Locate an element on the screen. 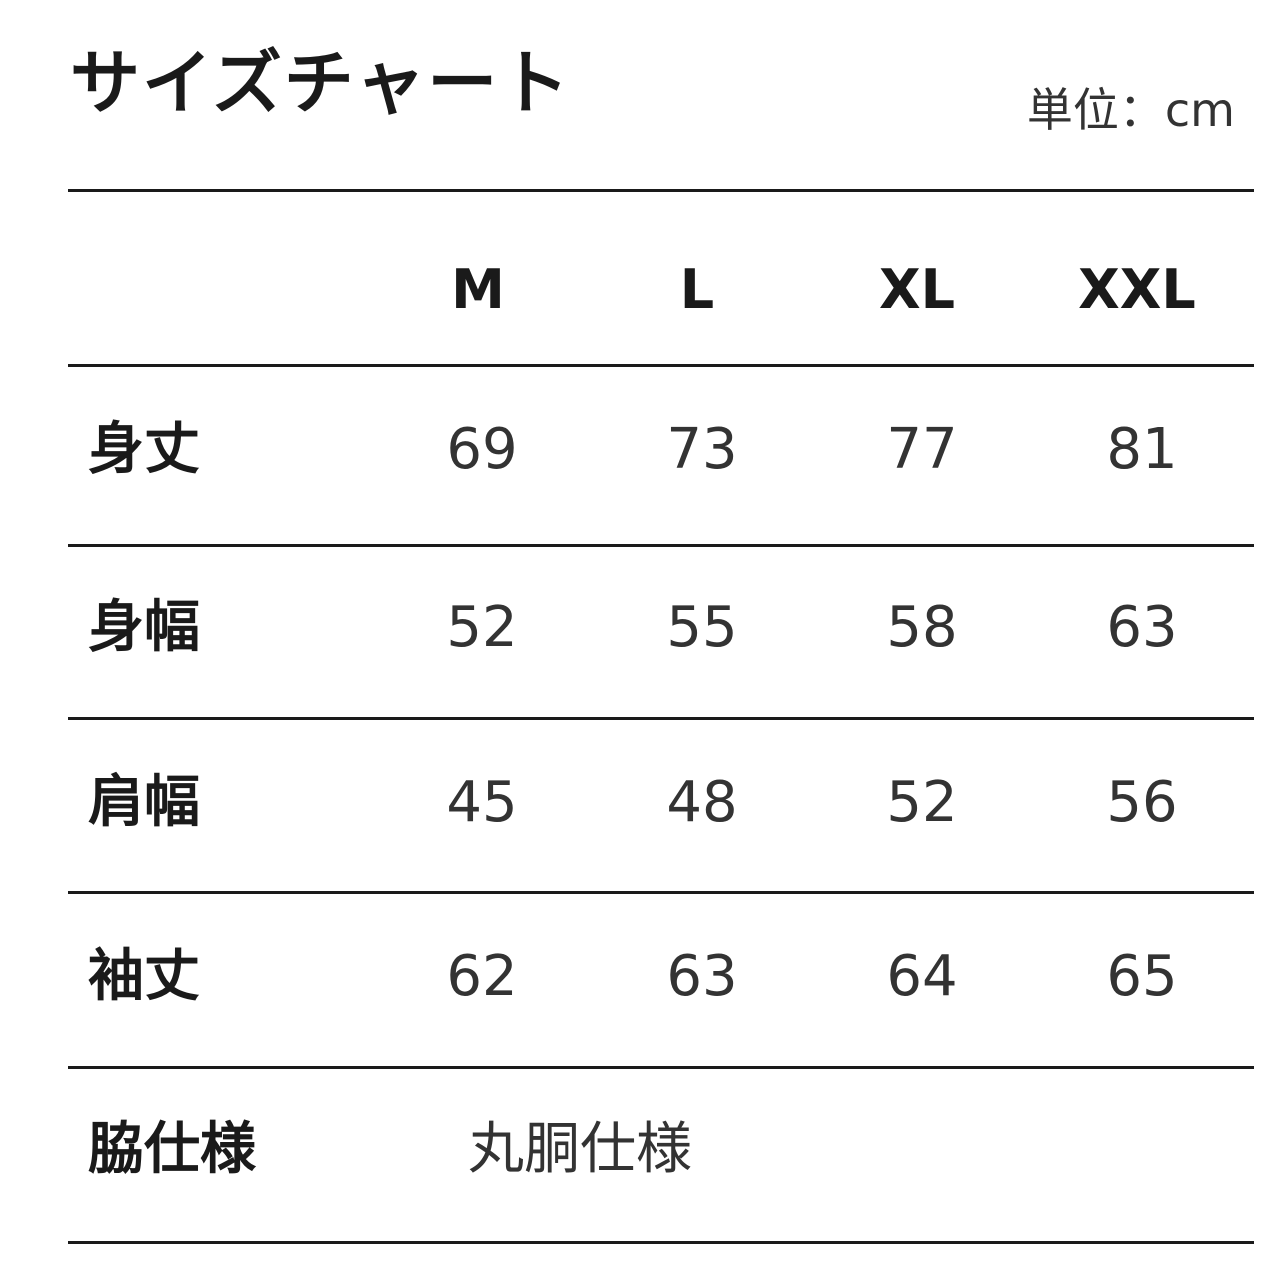 The width and height of the screenshot is (1280, 1270). table-cell: 77 is located at coordinates (922, 449).